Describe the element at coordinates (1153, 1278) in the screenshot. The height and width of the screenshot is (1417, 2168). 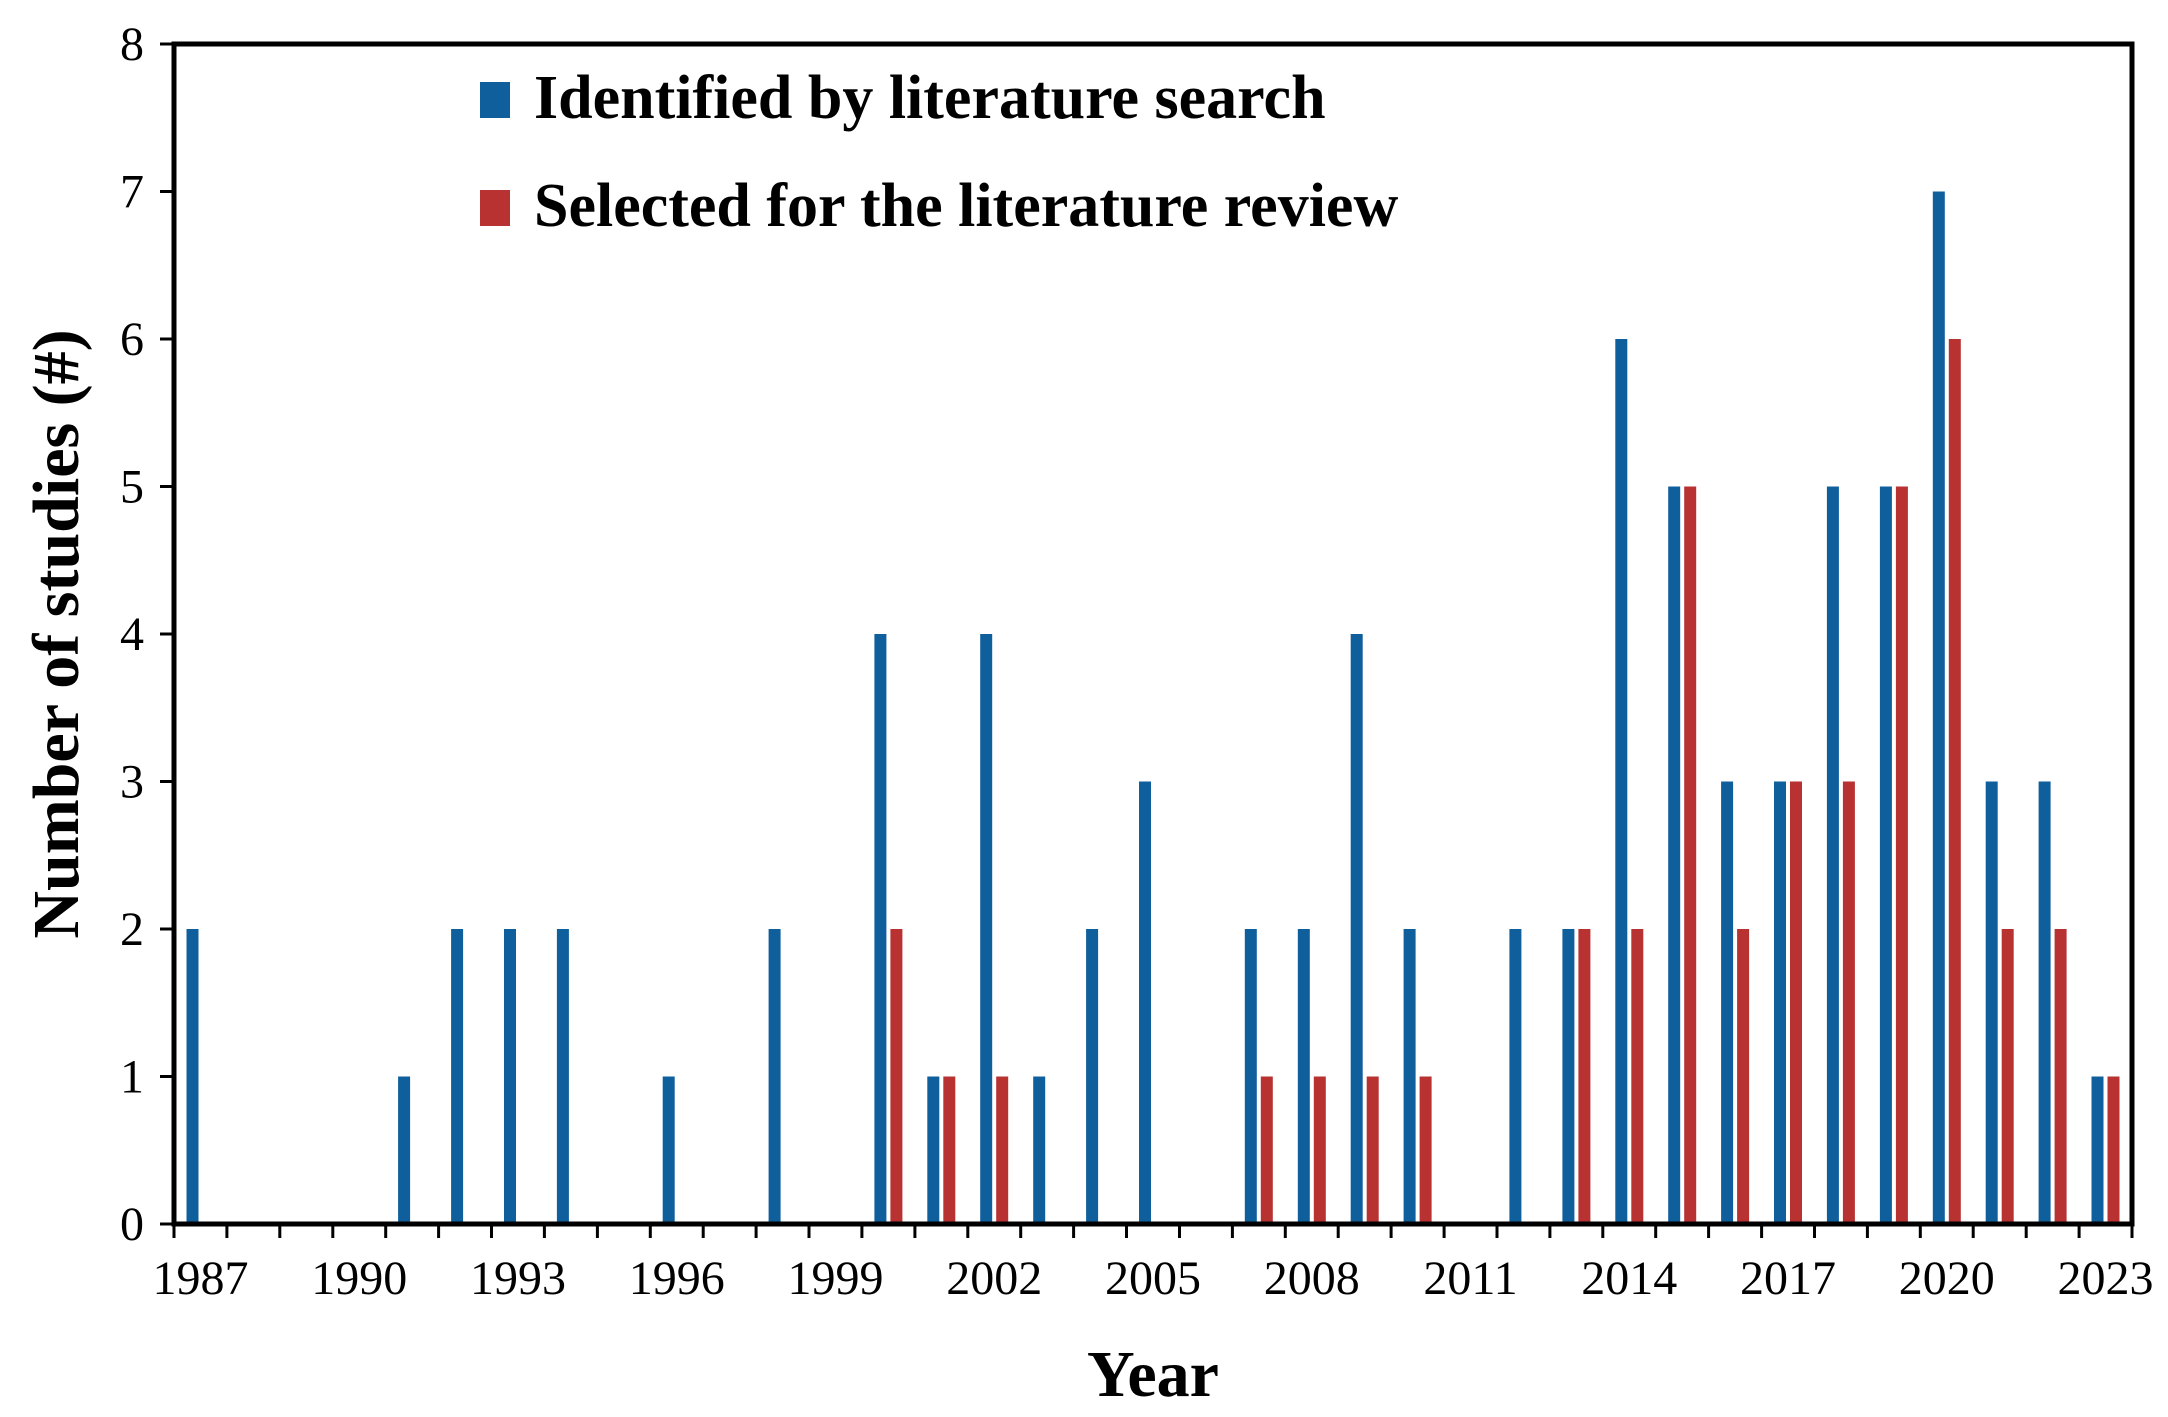
I see `x-tick-label: 2005` at that location.